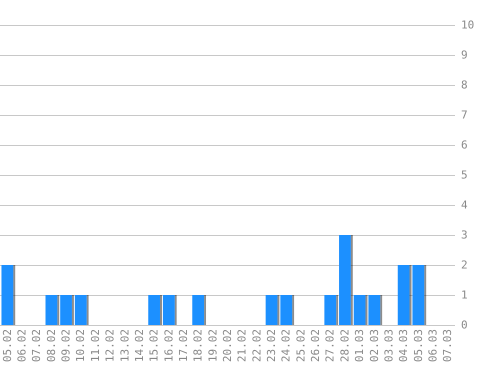  Describe the element at coordinates (345, 345) in the screenshot. I see `x-tick-label: 28.02` at that location.